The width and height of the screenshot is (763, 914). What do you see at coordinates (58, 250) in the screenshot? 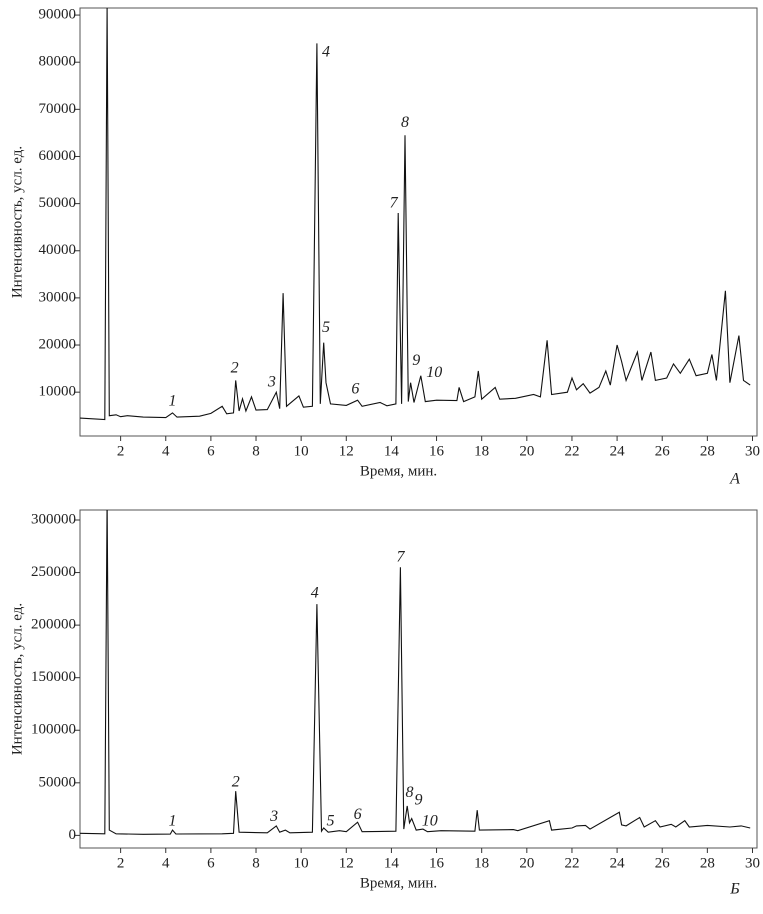
I see `y-tick-label: 40000` at bounding box center [58, 250].